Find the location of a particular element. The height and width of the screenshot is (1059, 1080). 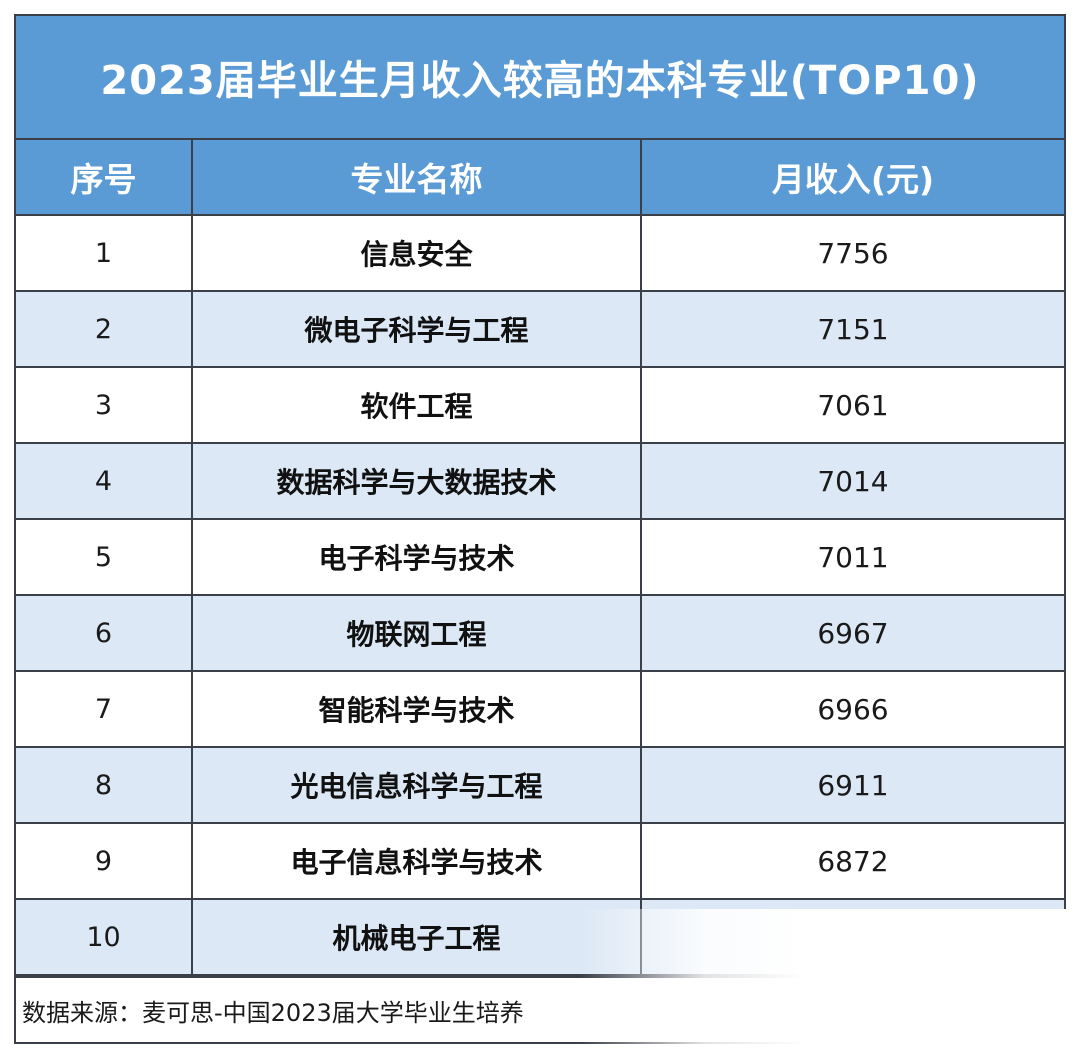

source-note-bar: 数据来源：麦可思-中国2023届大学毕业生培养 is located at coordinates (540, 1009).